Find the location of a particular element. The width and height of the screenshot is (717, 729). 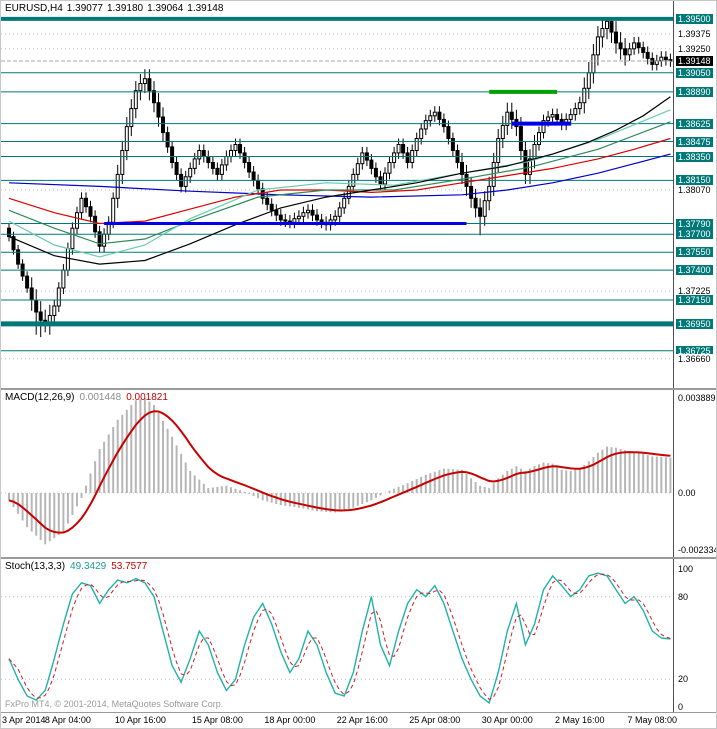

stoch-axis-label: 100 is located at coordinates (686, 569).